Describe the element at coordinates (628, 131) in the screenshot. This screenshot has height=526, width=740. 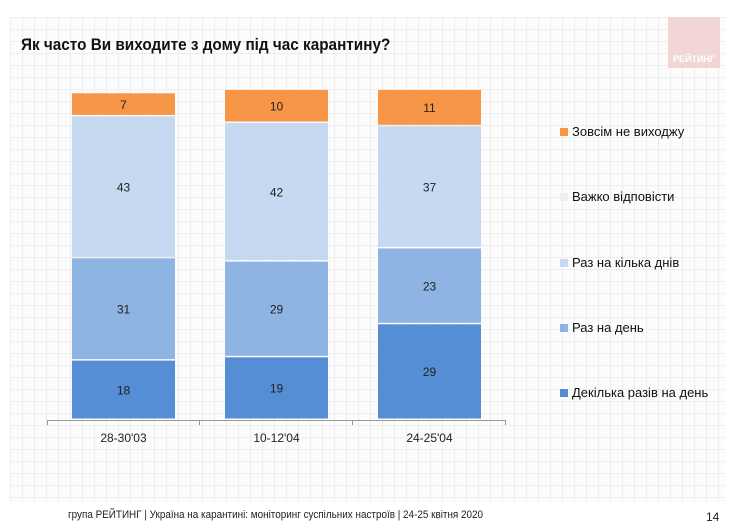
I see `legend-label: Зовсім не виходжу` at that location.